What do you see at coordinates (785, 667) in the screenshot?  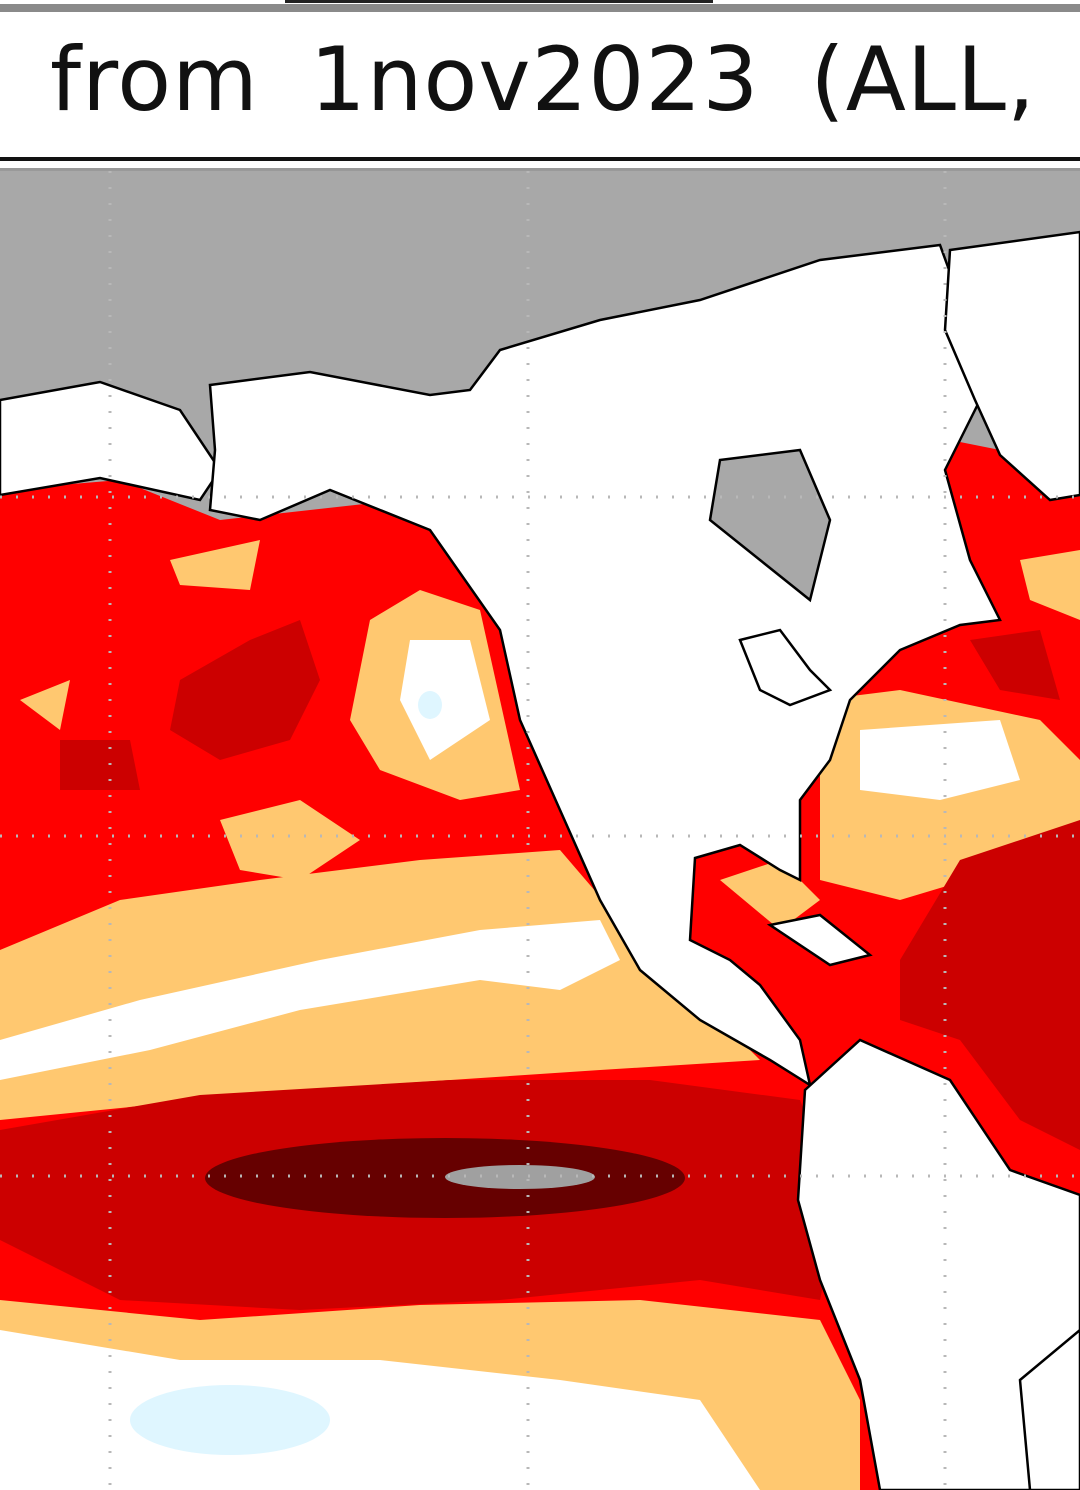 I see `great-lakes` at bounding box center [785, 667].